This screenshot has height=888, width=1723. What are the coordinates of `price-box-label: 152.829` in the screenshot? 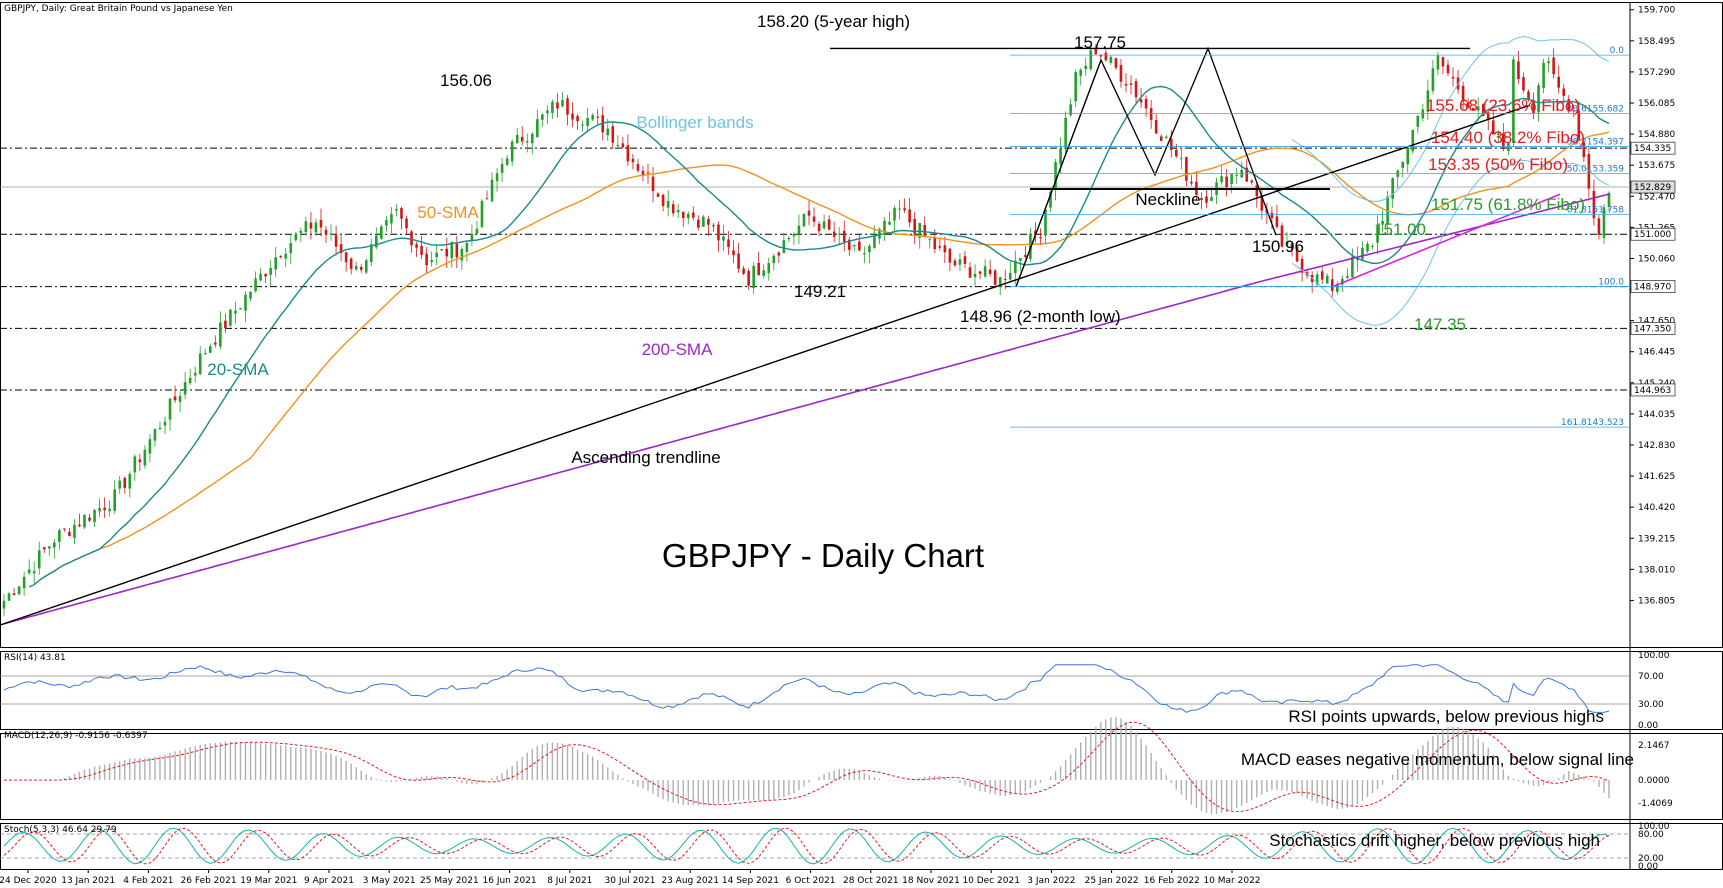 It's located at (1652, 188).